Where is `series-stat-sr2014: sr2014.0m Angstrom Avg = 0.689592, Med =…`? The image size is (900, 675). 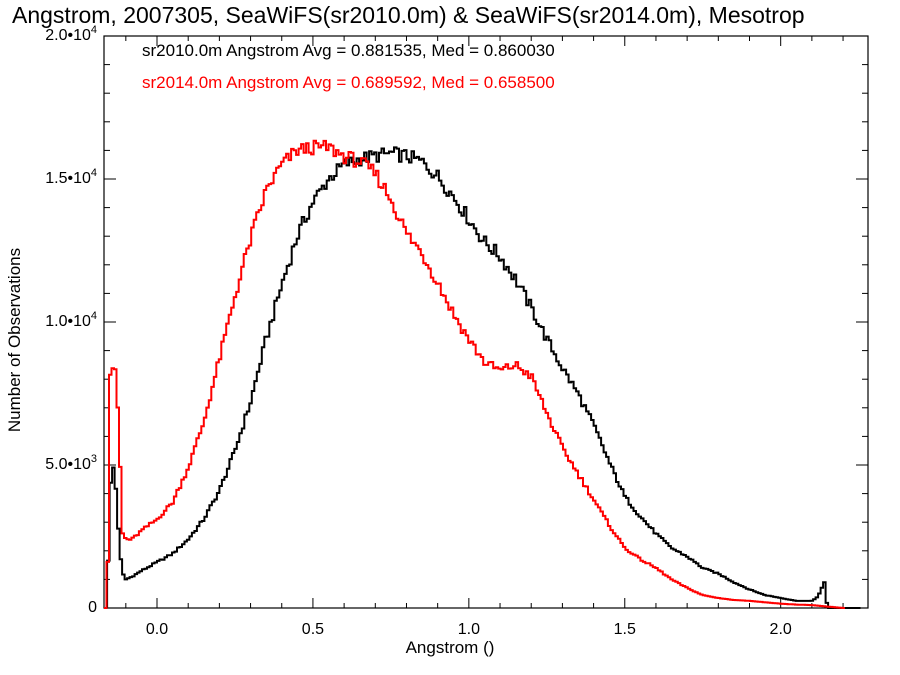
series-stat-sr2014: sr2014.0m Angstrom Avg = 0.689592, Med =… is located at coordinates (348, 82).